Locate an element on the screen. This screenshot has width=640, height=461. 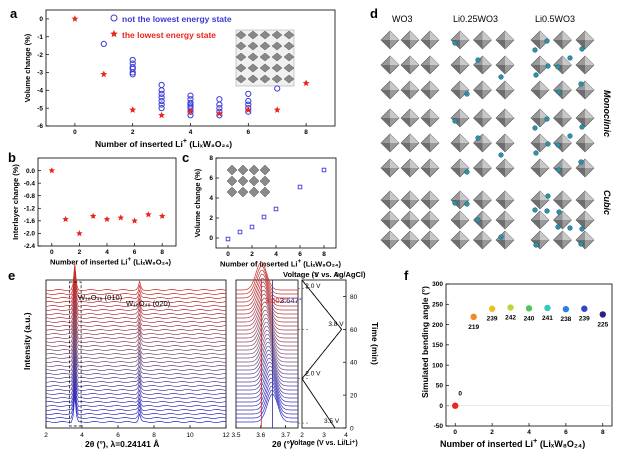
y-tick-label: 300 is located at coordinates (437, 284).